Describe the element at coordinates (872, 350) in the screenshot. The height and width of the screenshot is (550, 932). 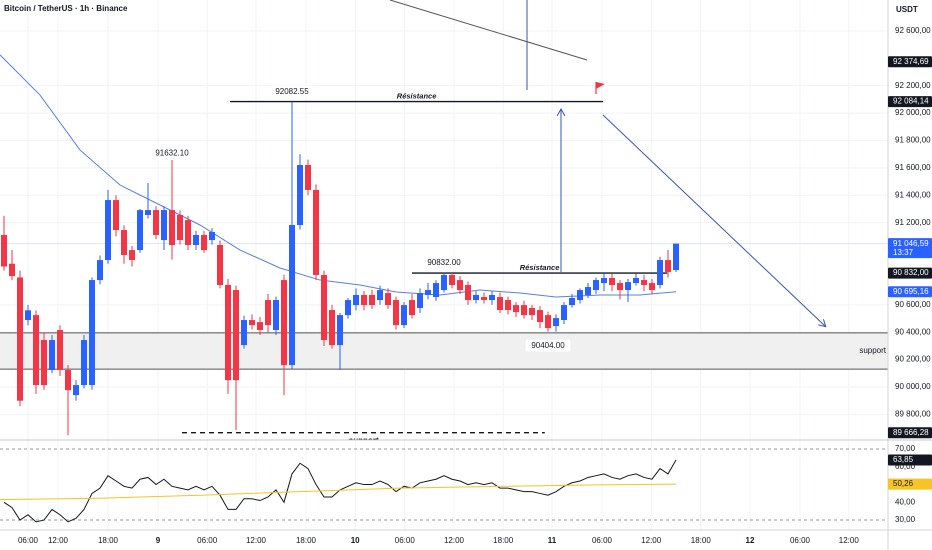
I see `support-label: support` at that location.